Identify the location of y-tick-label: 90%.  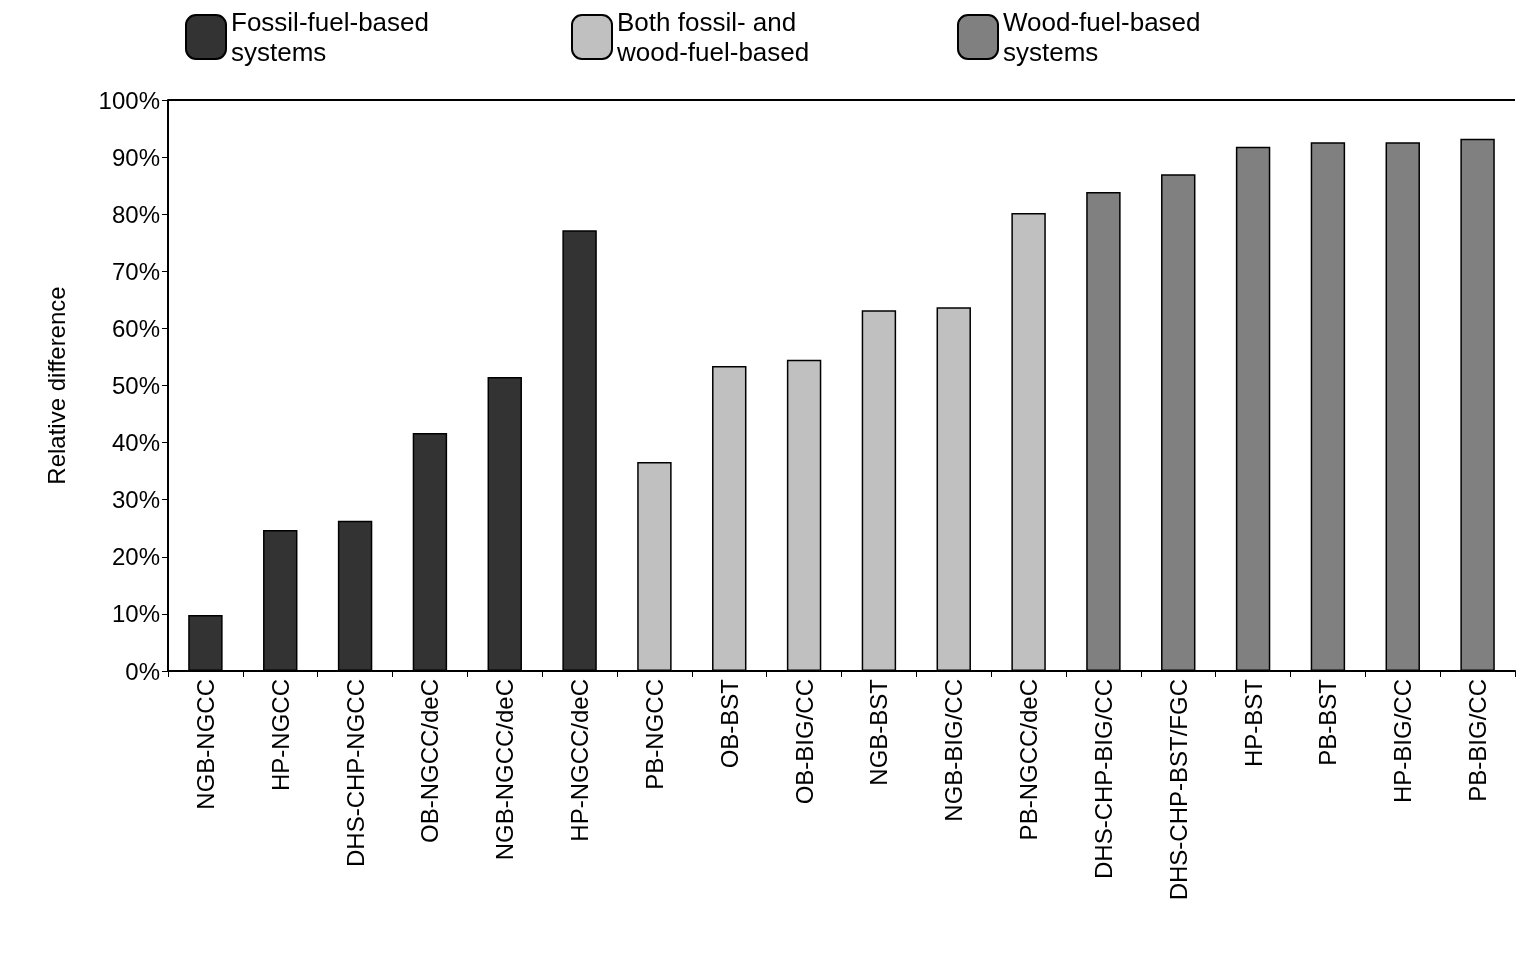
(135, 157).